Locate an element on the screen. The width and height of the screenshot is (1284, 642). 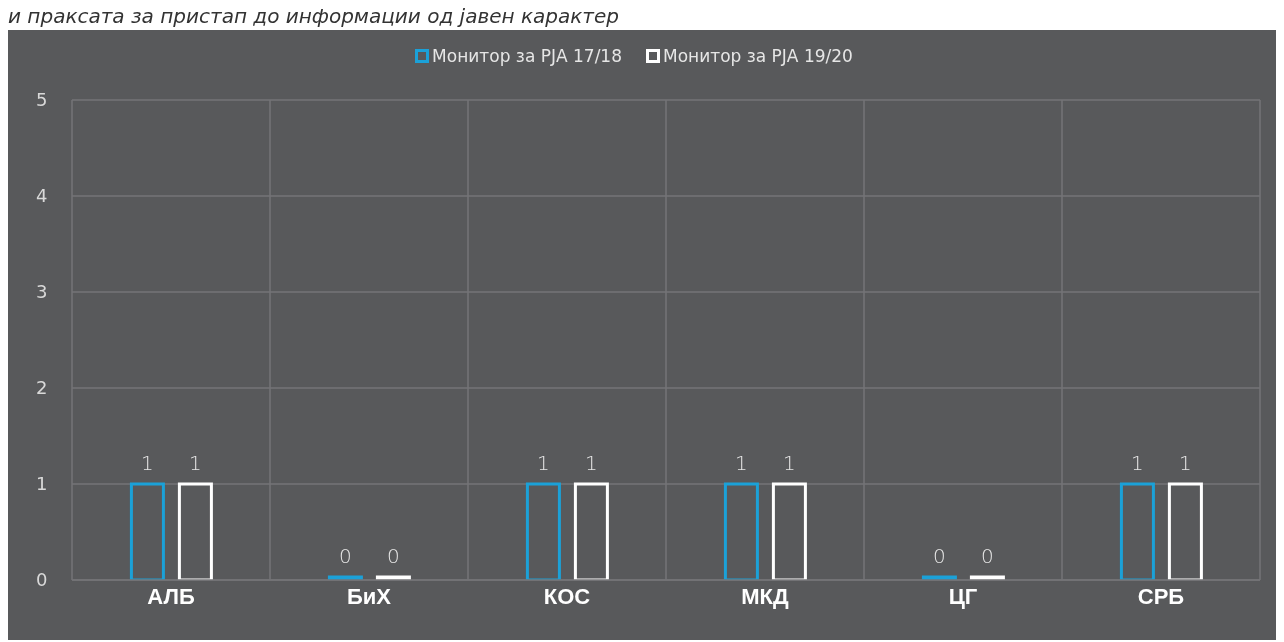
y-tick-label: 4 is located at coordinates (42, 196).